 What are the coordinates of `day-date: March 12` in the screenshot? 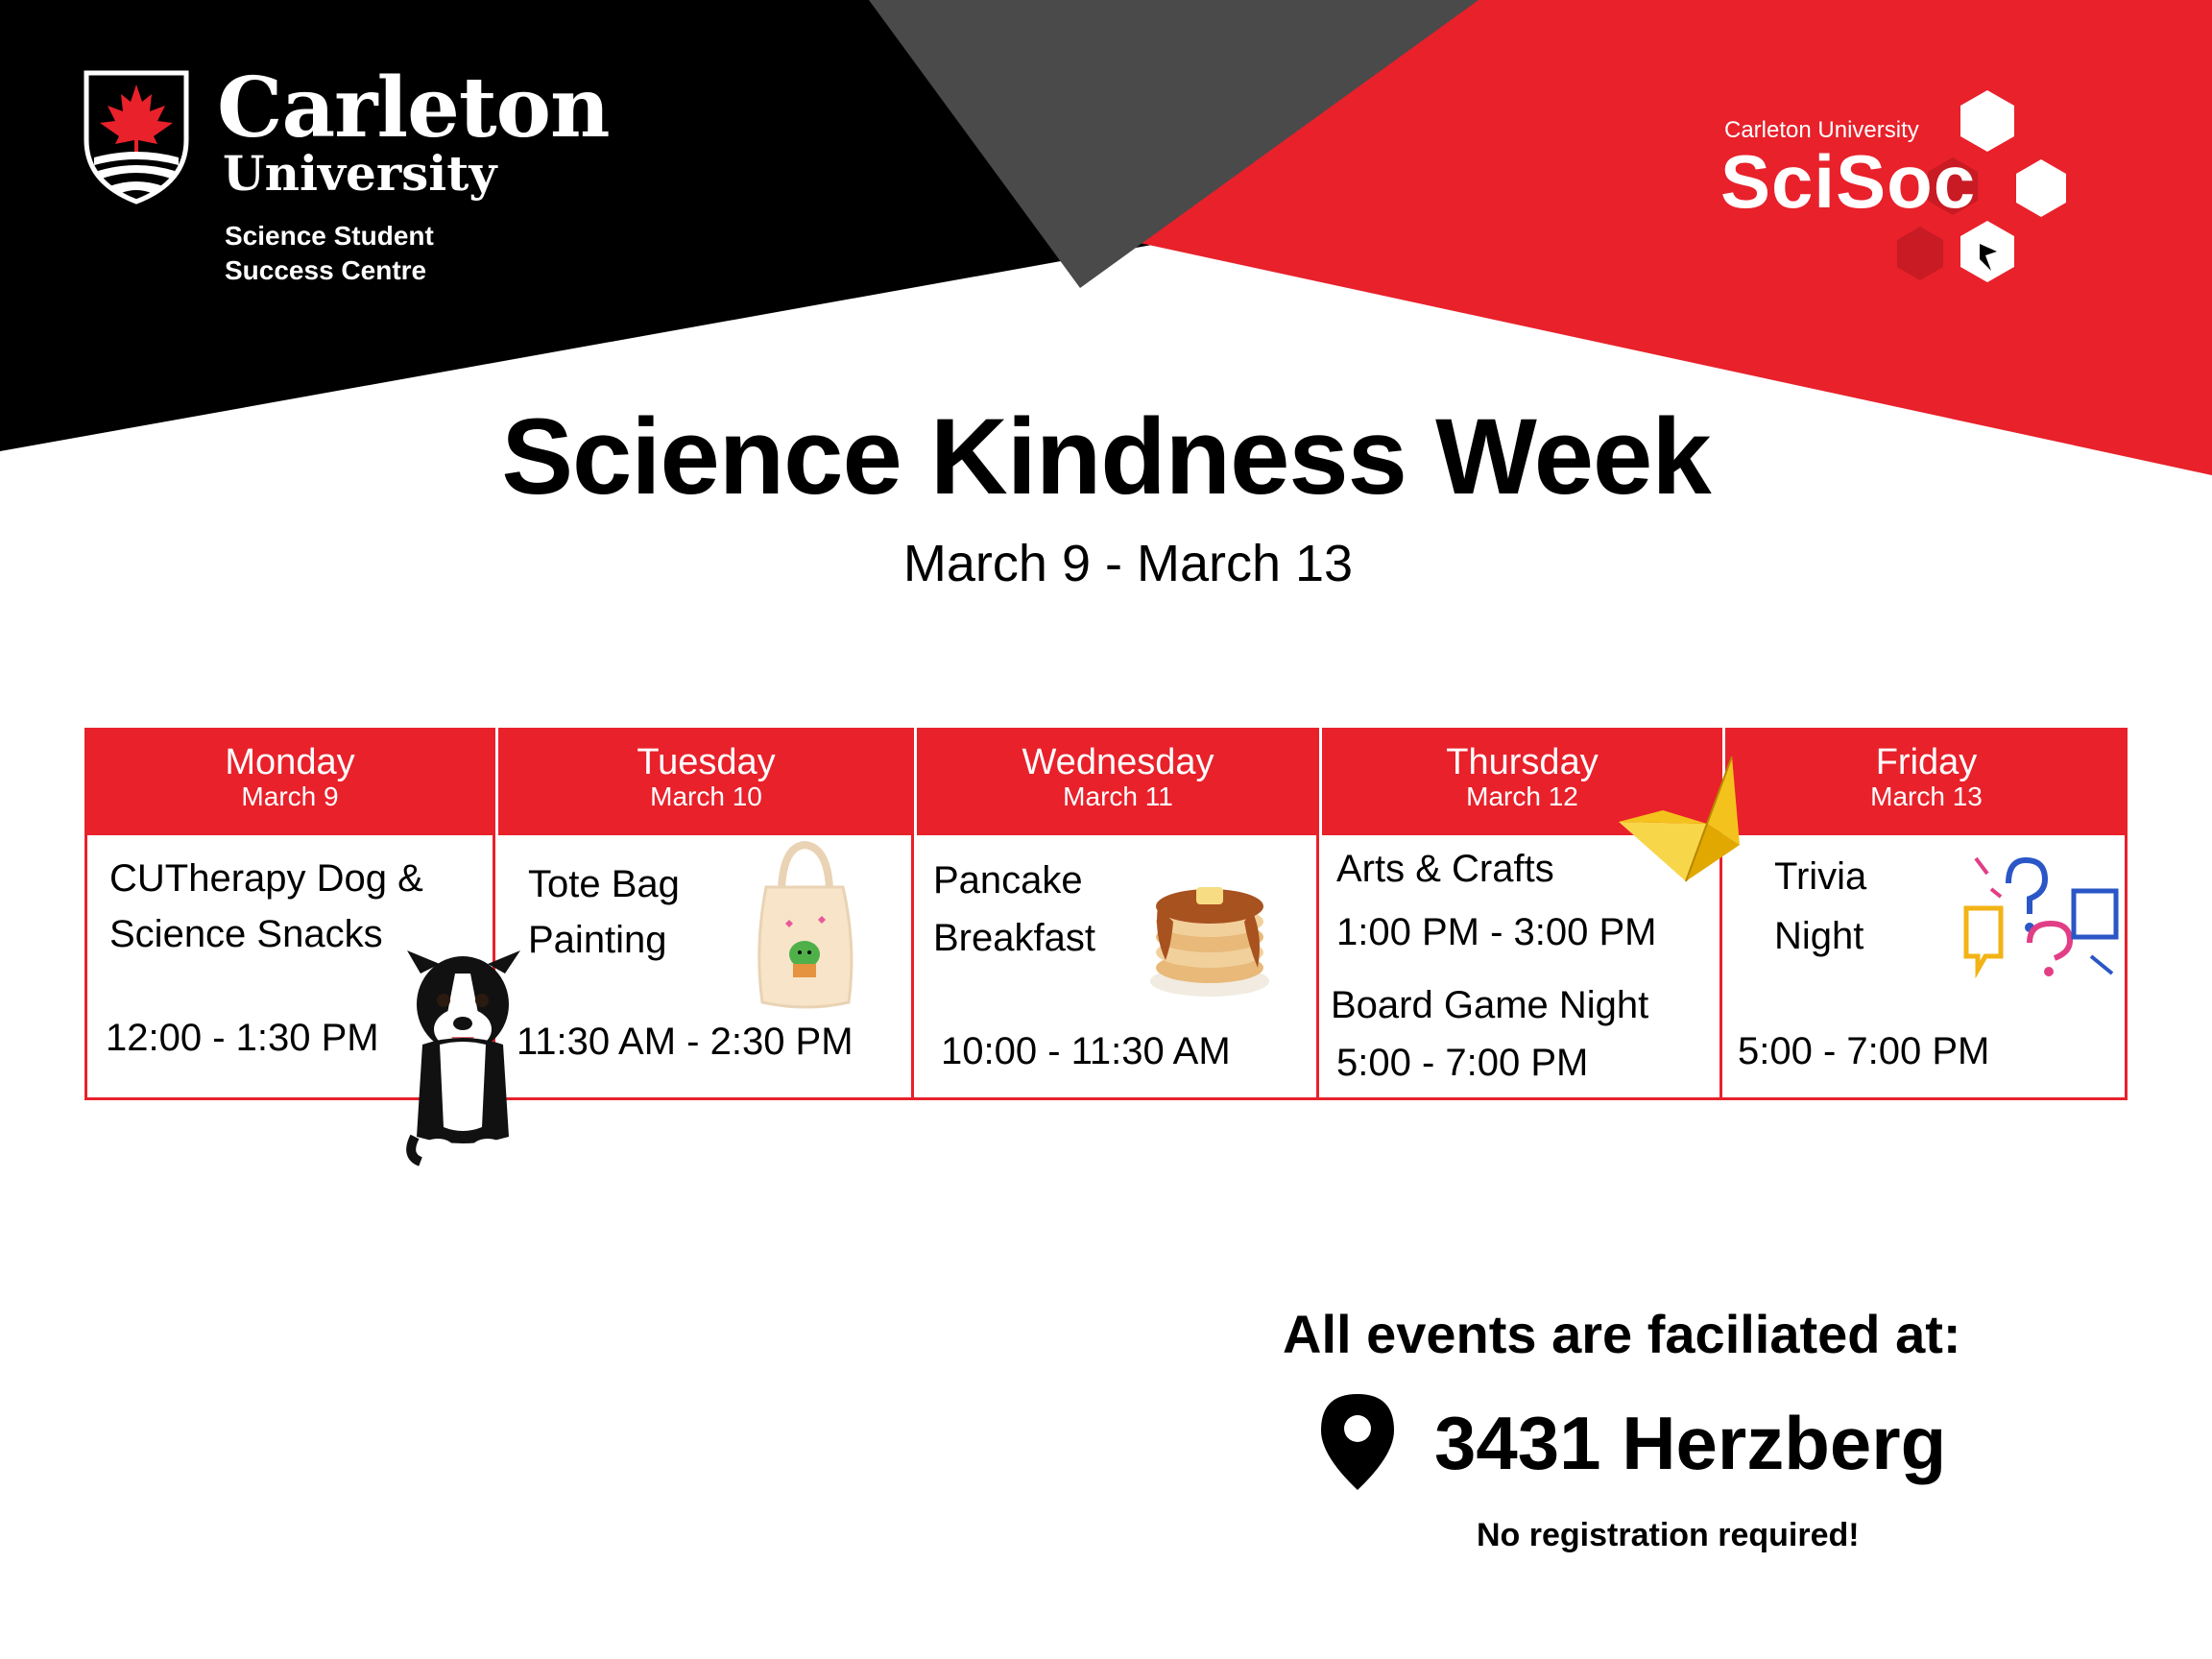 It's located at (1522, 796).